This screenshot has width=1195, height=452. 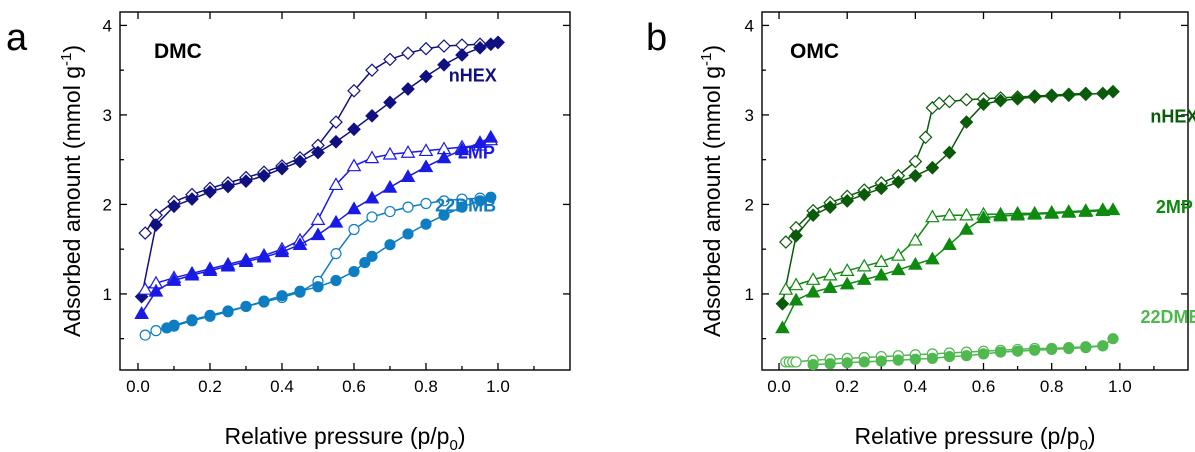 I want to click on y-axis-label: Adsorbed amount (mmol g-1), so click(x=711, y=191).